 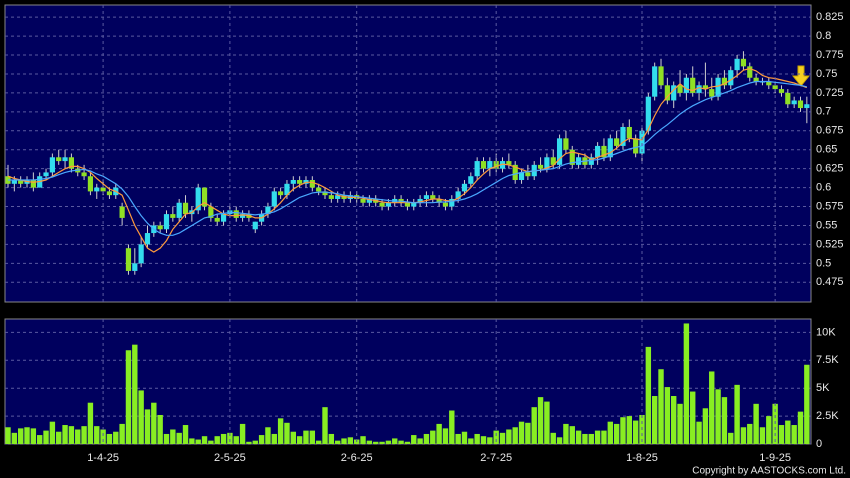 What do you see at coordinates (826, 74) in the screenshot?
I see `y-tick-label: 0.75` at bounding box center [826, 74].